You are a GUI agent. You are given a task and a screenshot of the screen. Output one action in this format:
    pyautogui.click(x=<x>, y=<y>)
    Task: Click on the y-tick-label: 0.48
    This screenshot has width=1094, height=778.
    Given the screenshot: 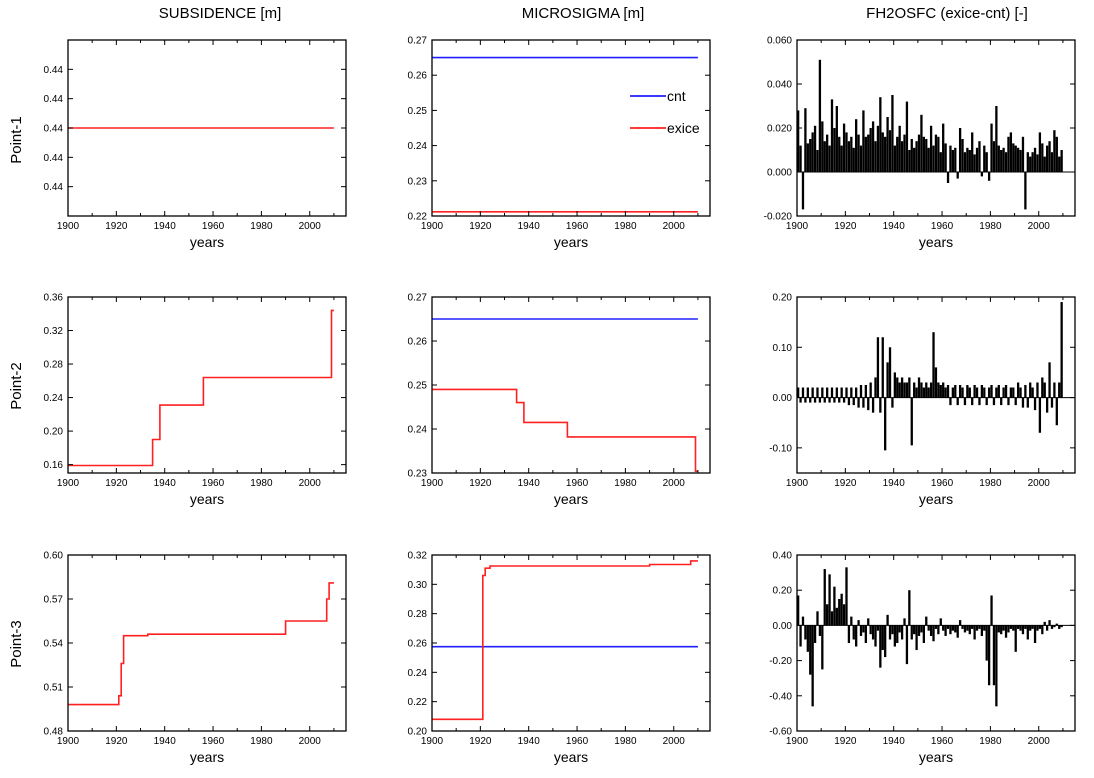 What is the action you would take?
    pyautogui.click(x=54, y=732)
    